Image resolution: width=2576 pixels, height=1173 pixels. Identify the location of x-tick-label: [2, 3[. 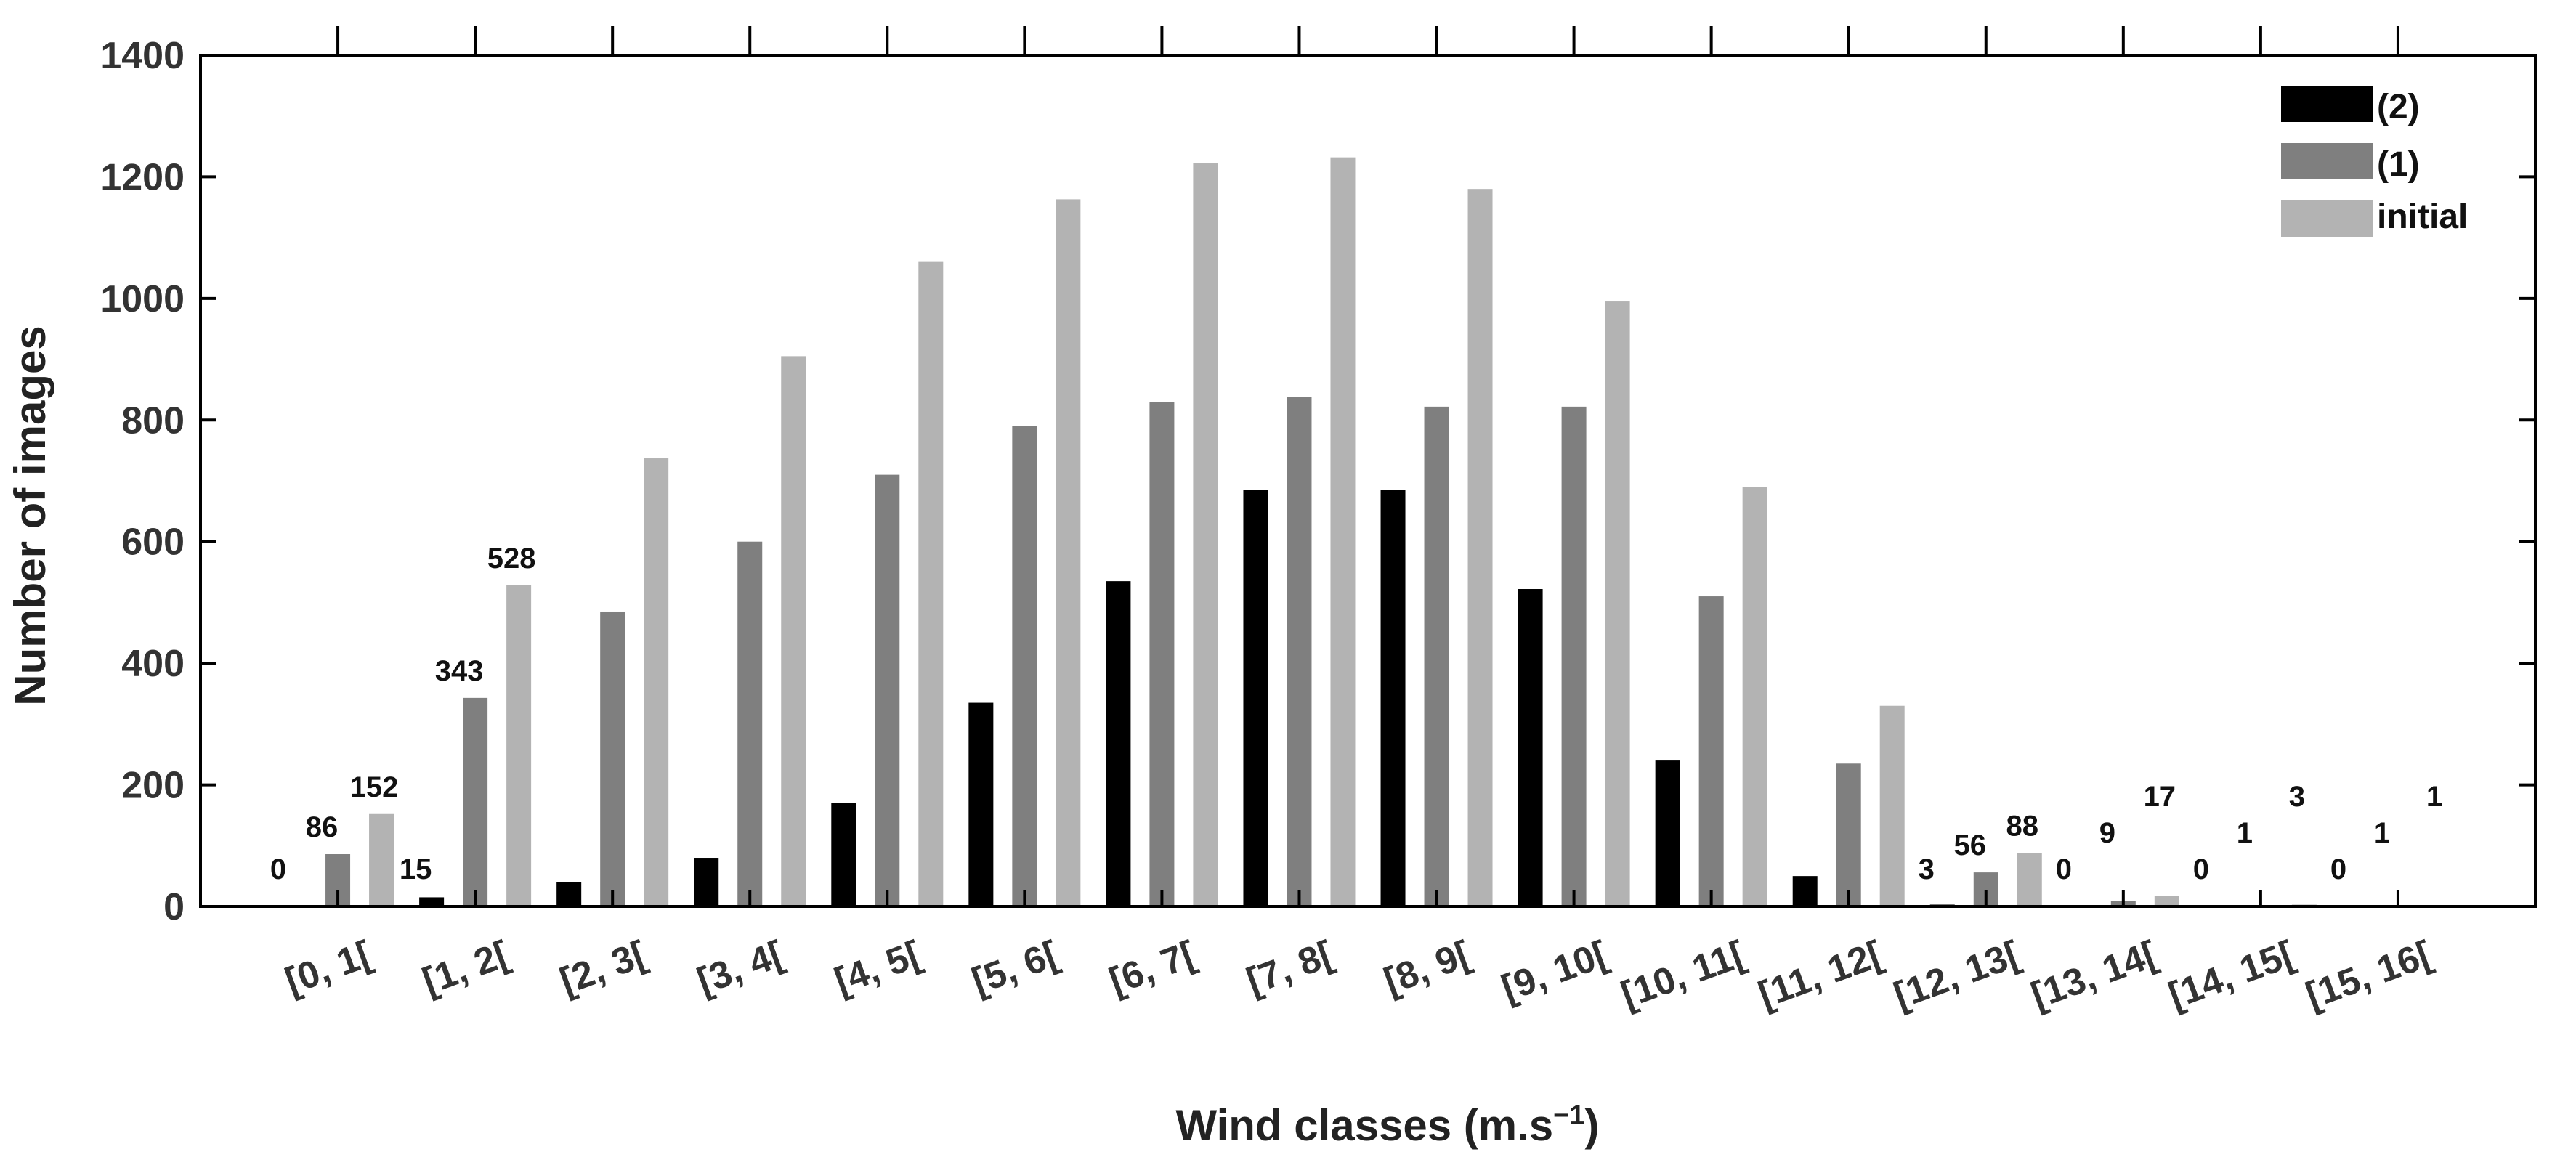
(603, 968).